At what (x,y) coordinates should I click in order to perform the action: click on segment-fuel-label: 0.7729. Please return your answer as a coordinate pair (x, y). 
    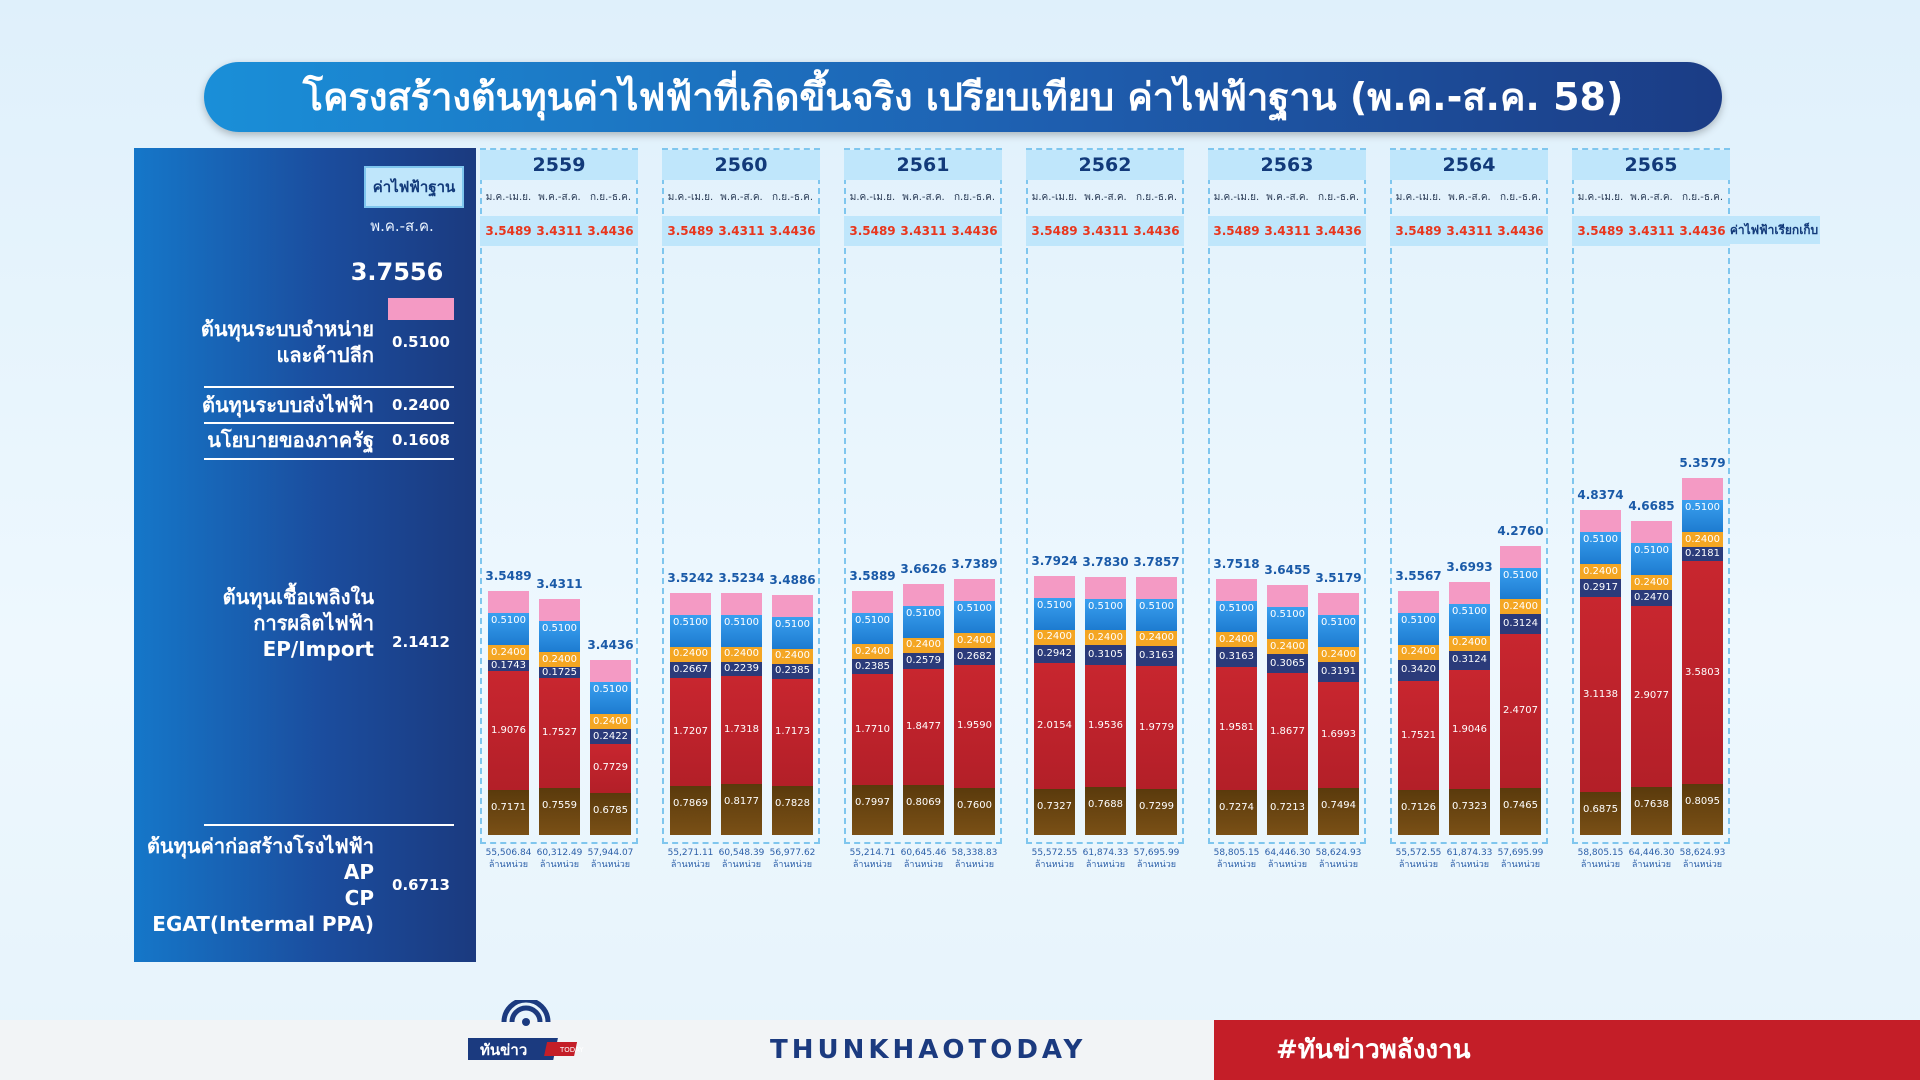
    Looking at the image, I should click on (610, 768).